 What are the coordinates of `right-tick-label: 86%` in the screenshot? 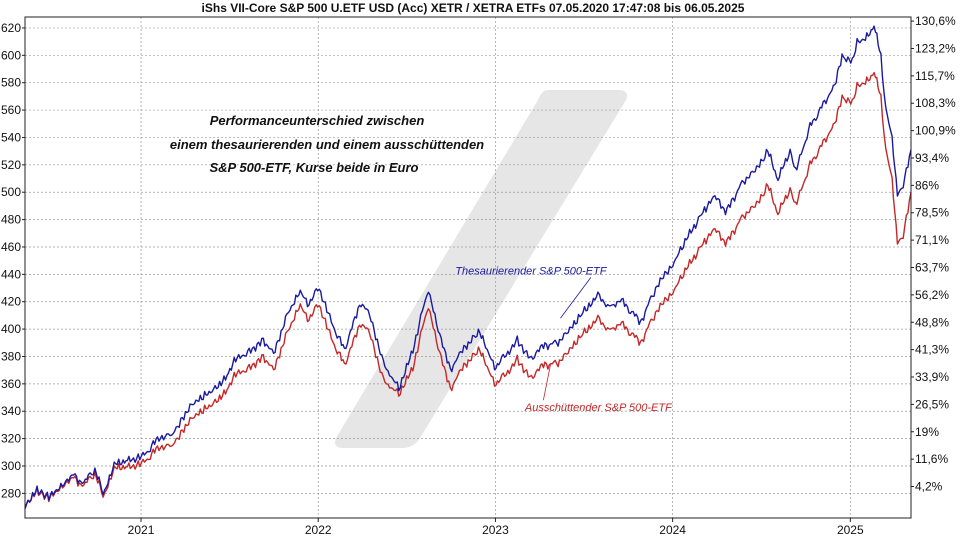 It's located at (927, 185).